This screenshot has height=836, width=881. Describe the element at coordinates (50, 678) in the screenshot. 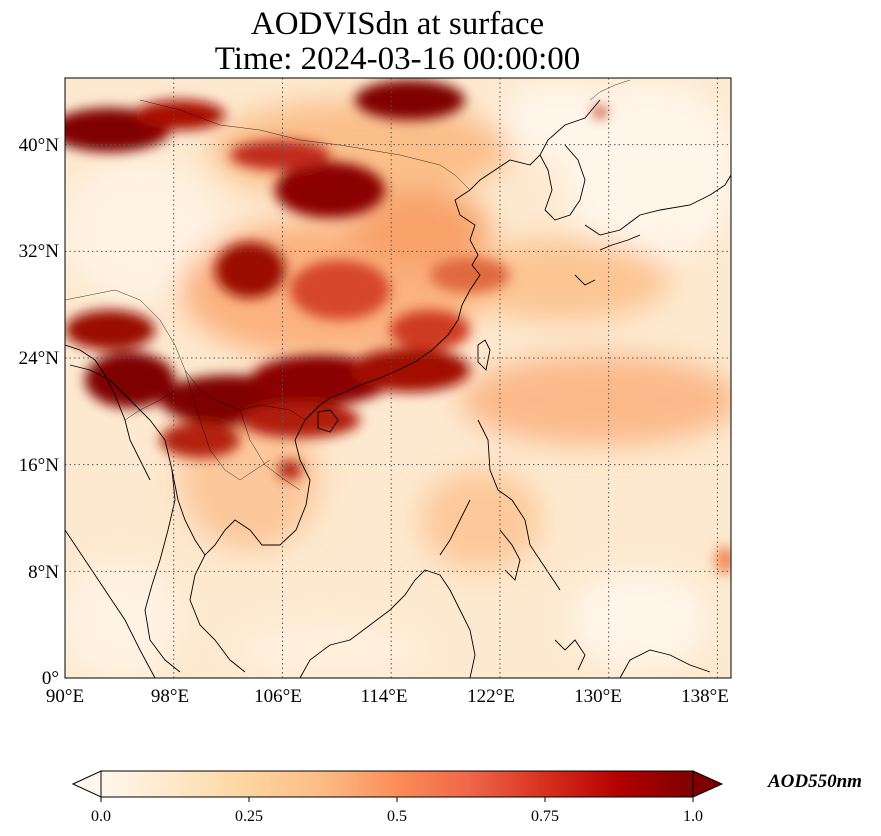

I see `lat-tick-label: 0°` at that location.